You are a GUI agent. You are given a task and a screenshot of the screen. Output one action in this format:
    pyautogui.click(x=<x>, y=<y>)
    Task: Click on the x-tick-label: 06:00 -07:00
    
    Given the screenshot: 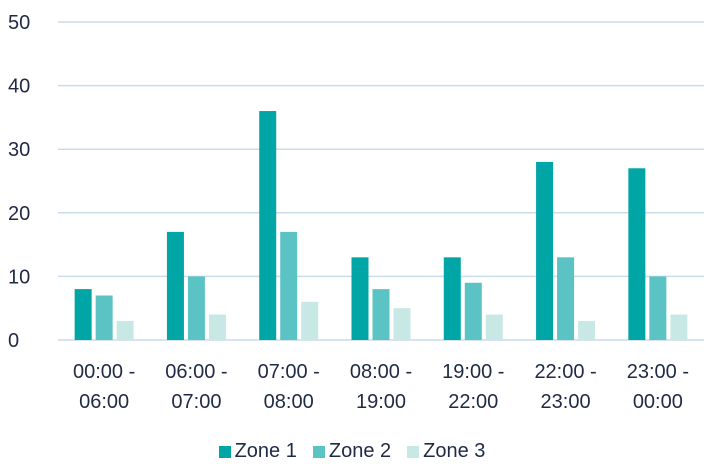 What is the action you would take?
    pyautogui.click(x=196, y=387)
    